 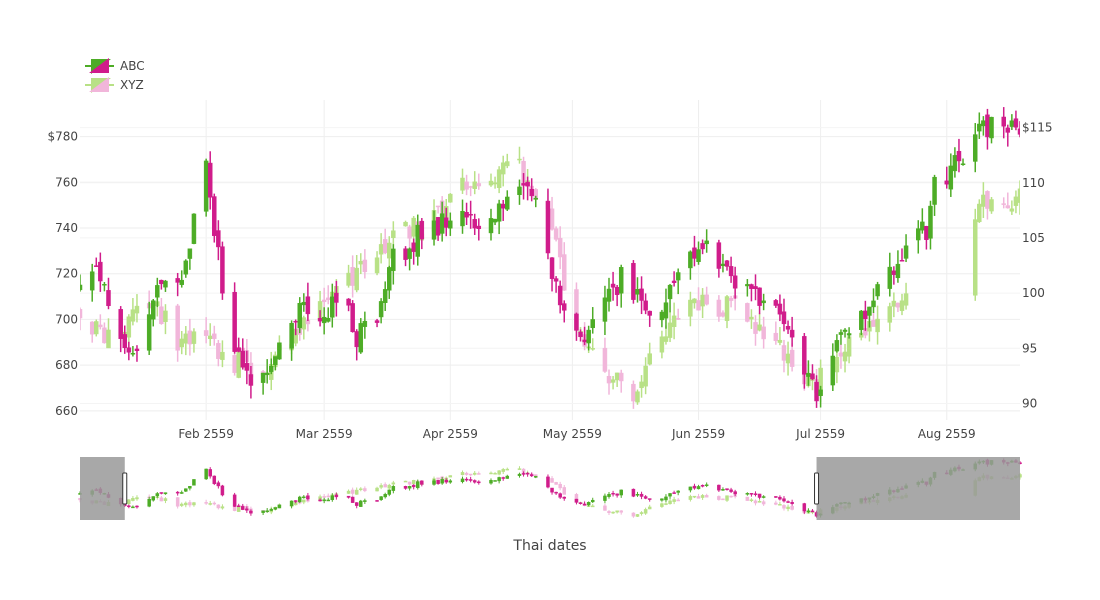 What do you see at coordinates (115, 75) in the screenshot?
I see `legend: ABC XYZ` at bounding box center [115, 75].